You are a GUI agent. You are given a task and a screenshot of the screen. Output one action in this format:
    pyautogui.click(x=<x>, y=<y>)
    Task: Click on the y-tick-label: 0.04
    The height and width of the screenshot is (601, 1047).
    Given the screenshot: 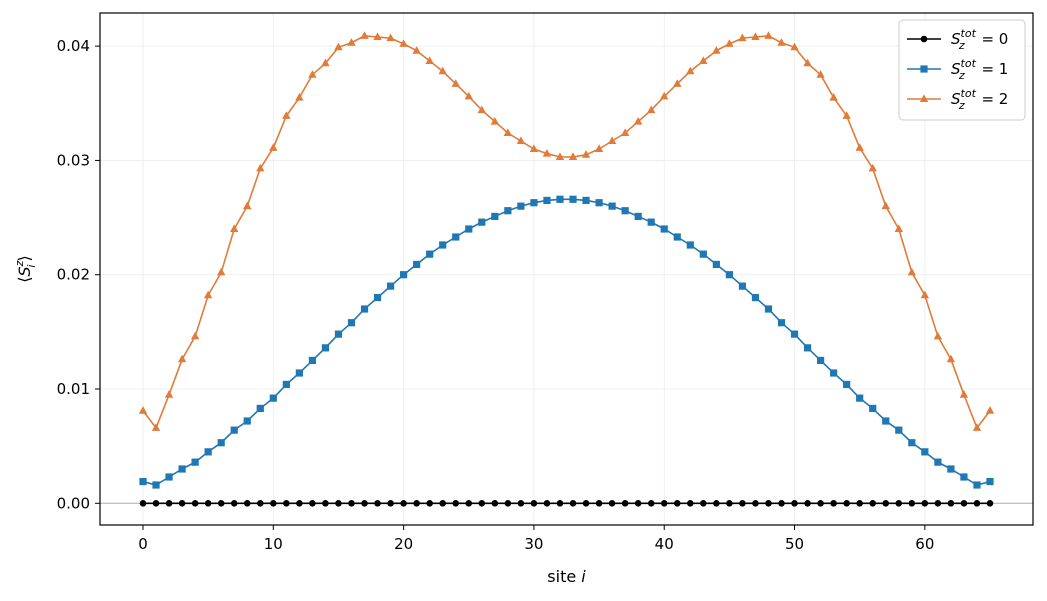 What is the action you would take?
    pyautogui.click(x=73, y=46)
    